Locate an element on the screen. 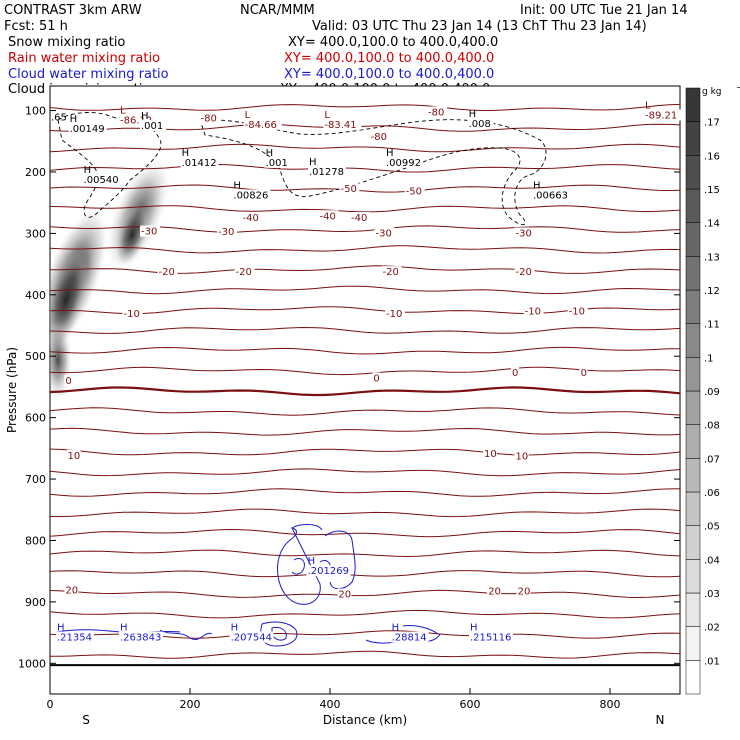 This screenshot has width=740, height=740. legend-snow-xy: XY= 400.0,100.0 to 400.0,400.0 is located at coordinates (393, 42).